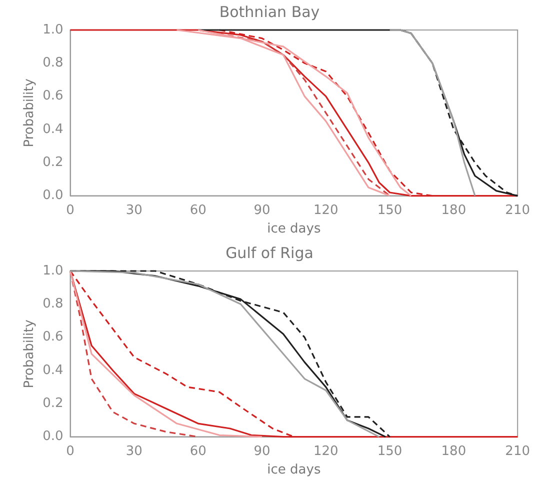 Image resolution: width=533 pixels, height=482 pixels. Describe the element at coordinates (270, 253) in the screenshot. I see `chart-title: Gulf of Riga` at that location.